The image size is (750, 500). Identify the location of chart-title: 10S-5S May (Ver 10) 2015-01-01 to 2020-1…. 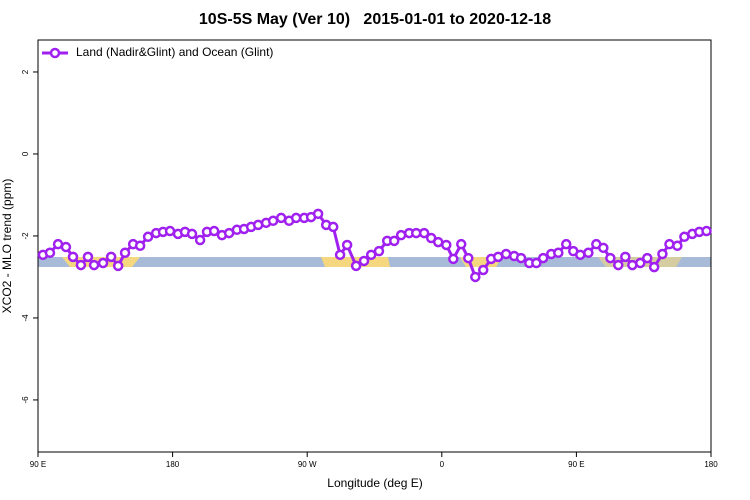
(375, 19).